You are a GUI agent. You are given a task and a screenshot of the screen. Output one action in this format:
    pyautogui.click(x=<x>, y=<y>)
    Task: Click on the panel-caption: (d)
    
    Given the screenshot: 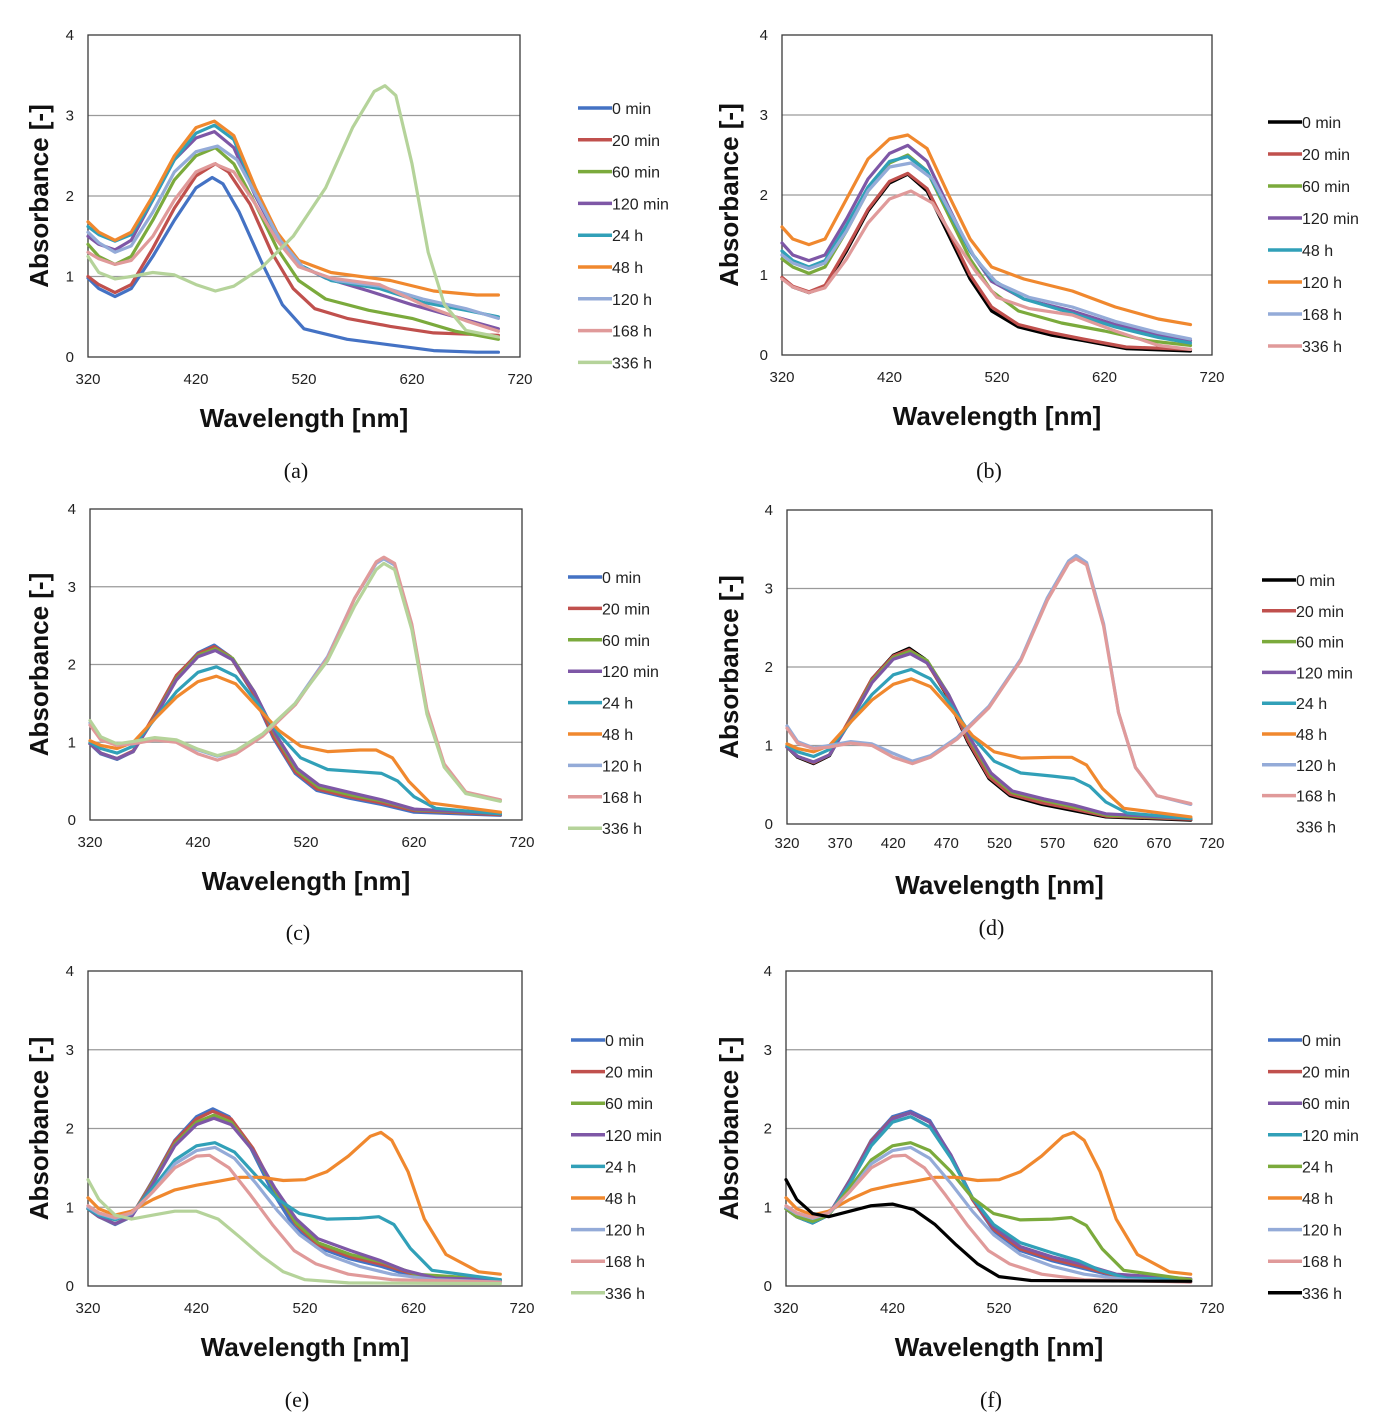 What is the action you would take?
    pyautogui.click(x=992, y=927)
    